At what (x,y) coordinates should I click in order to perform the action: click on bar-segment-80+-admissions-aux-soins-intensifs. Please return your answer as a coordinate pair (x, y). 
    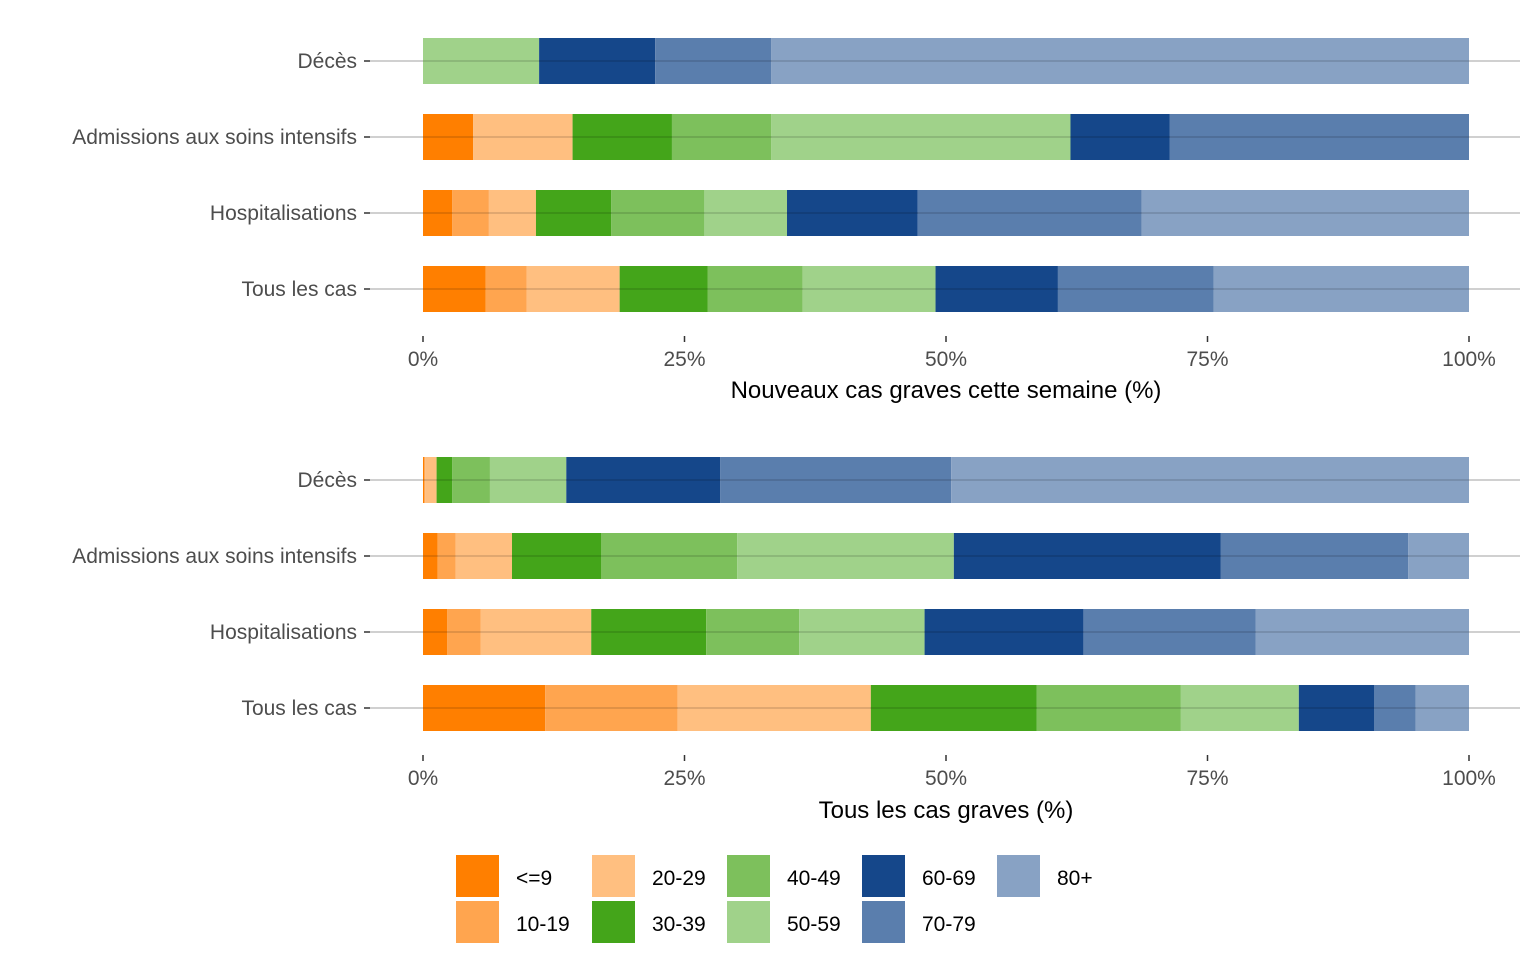
    Looking at the image, I should click on (1438, 556).